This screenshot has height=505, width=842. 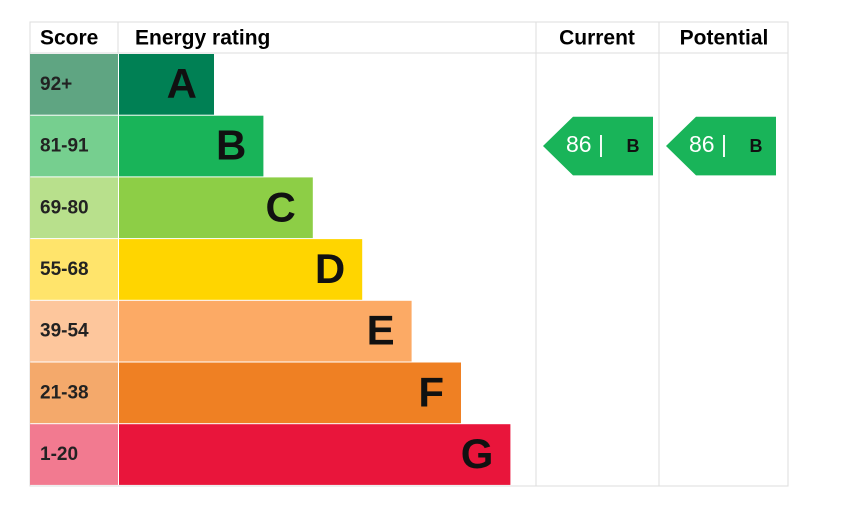 I want to click on rating-letter: G, so click(x=477, y=453).